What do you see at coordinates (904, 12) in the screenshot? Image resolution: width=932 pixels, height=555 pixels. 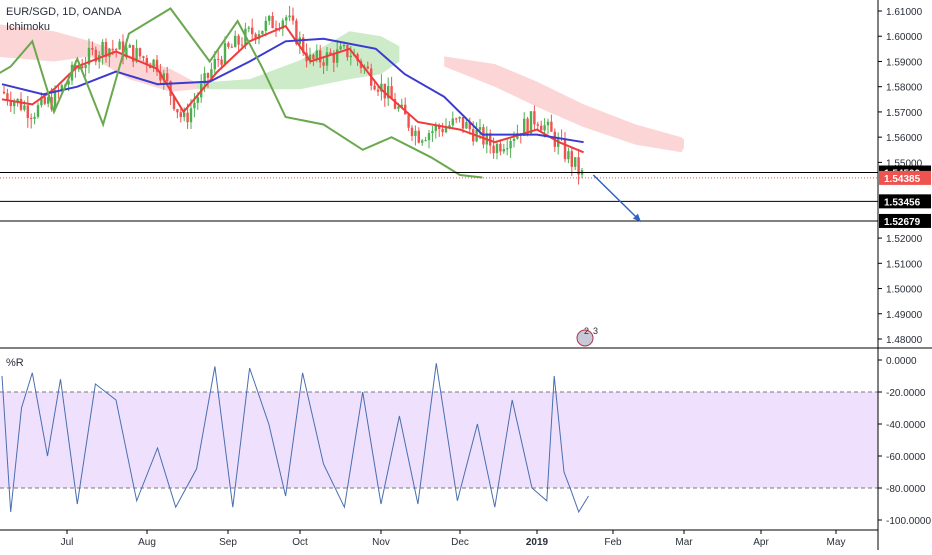 I see `price-tick-label: 1.61000` at bounding box center [904, 12].